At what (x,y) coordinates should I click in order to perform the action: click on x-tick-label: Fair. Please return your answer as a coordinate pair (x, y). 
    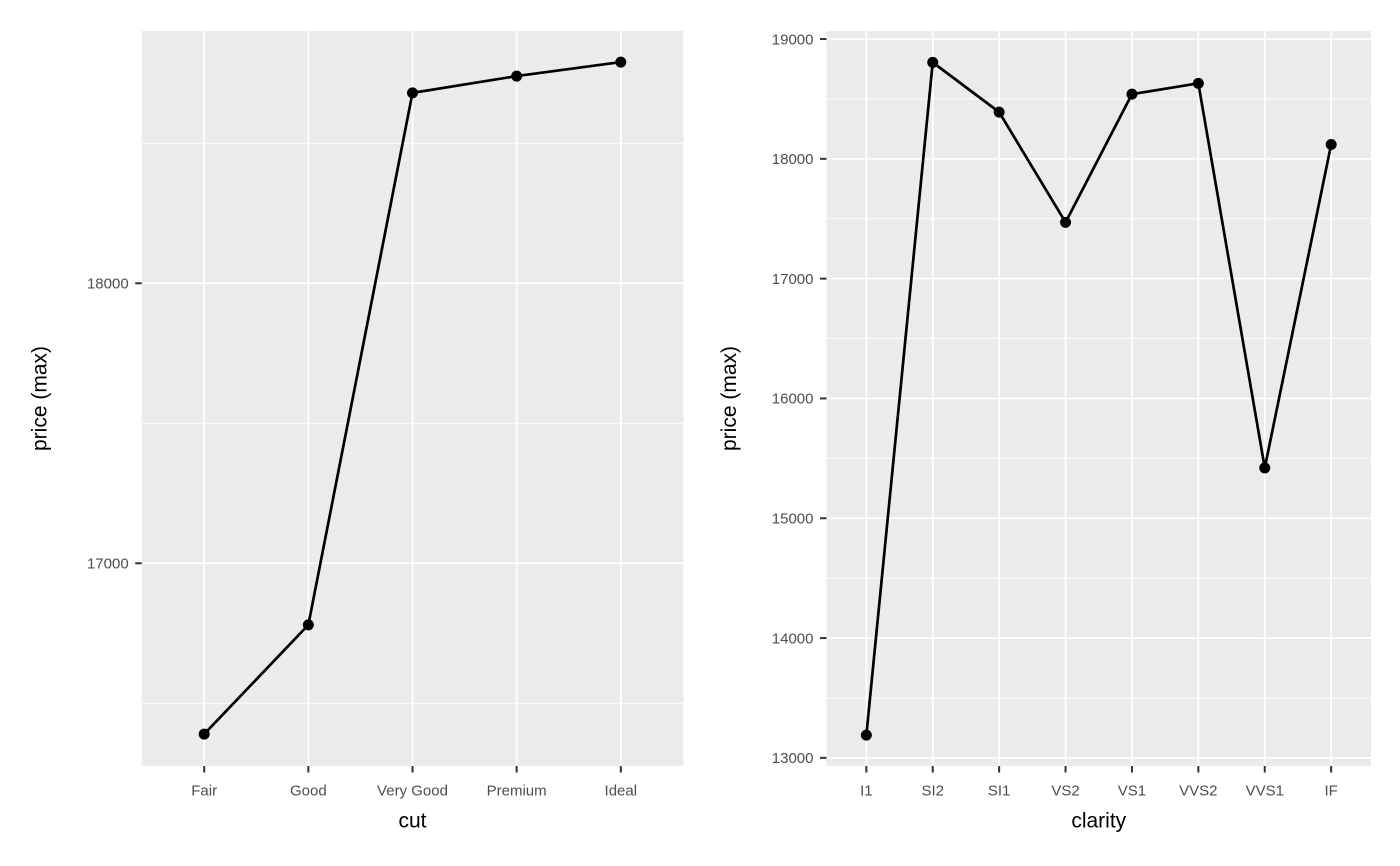
    Looking at the image, I should click on (204, 790).